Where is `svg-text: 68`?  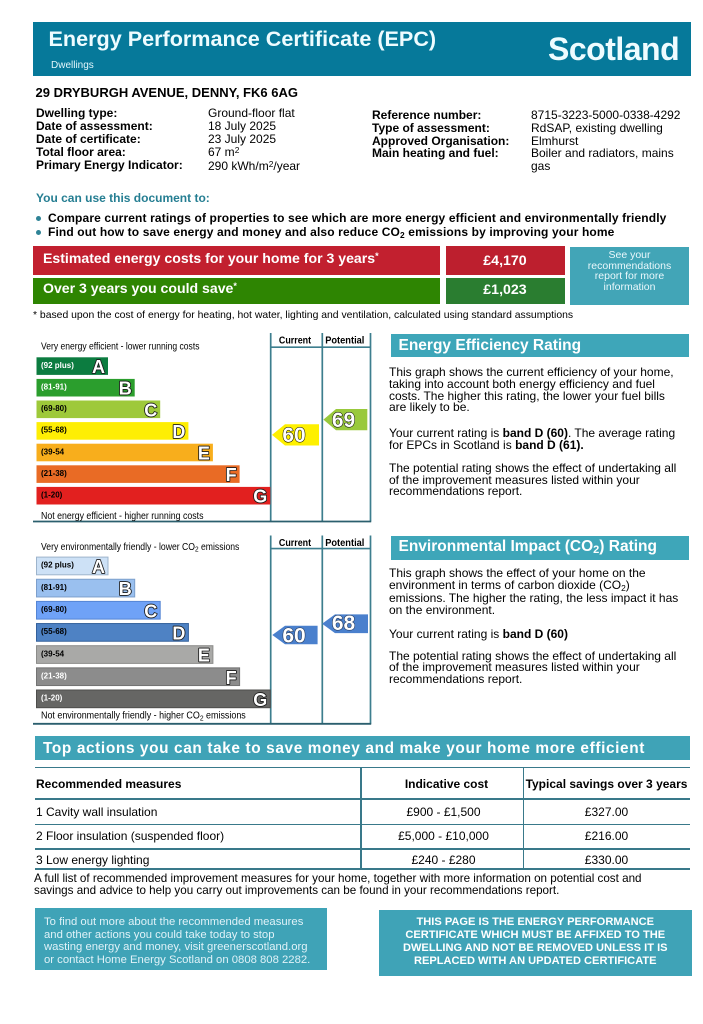
svg-text: 68 is located at coordinates (344, 623).